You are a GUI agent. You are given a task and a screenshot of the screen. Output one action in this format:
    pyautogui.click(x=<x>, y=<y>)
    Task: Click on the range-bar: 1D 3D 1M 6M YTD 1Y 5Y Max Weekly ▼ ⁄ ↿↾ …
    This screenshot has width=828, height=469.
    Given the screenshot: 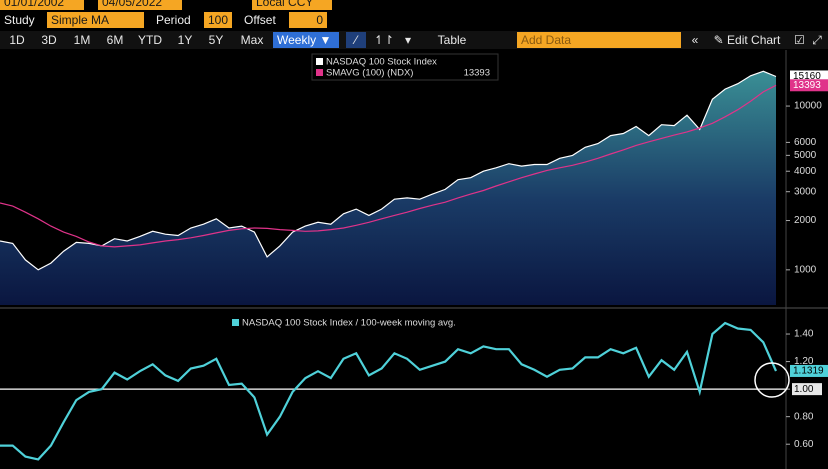 What is the action you would take?
    pyautogui.click(x=414, y=40)
    